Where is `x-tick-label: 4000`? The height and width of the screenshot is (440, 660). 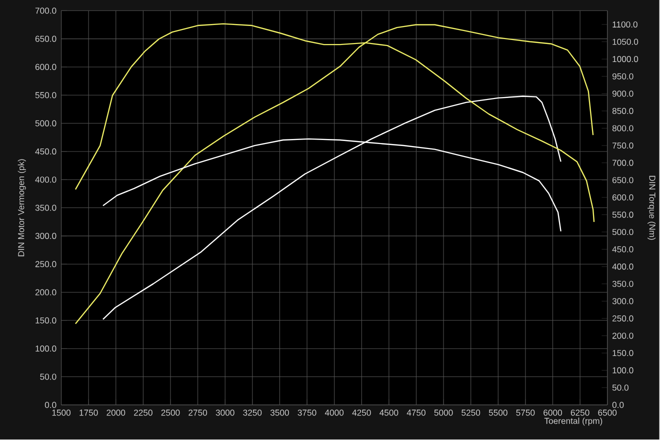 x-tick-label: 4000 is located at coordinates (334, 413).